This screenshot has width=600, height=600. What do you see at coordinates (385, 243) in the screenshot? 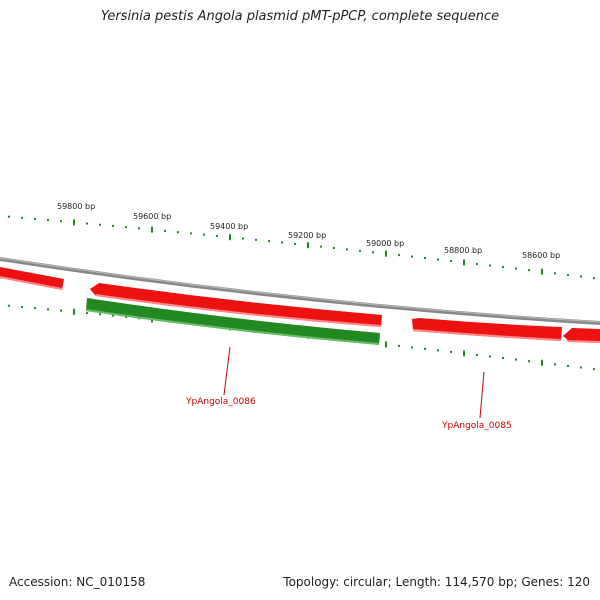
I see `scale-label: 59000 bp` at bounding box center [385, 243].